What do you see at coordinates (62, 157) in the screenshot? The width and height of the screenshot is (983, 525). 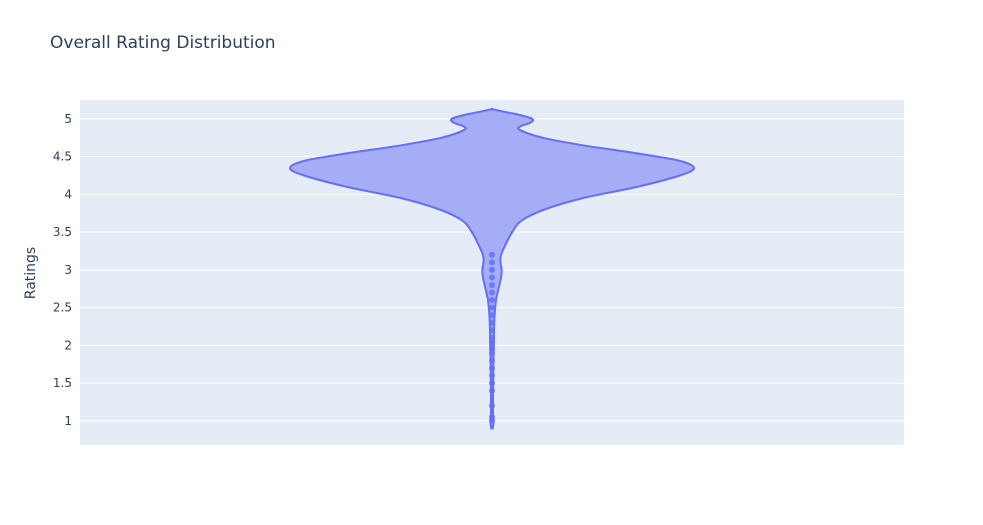 I see `y-tick-label: 4.5` at bounding box center [62, 157].